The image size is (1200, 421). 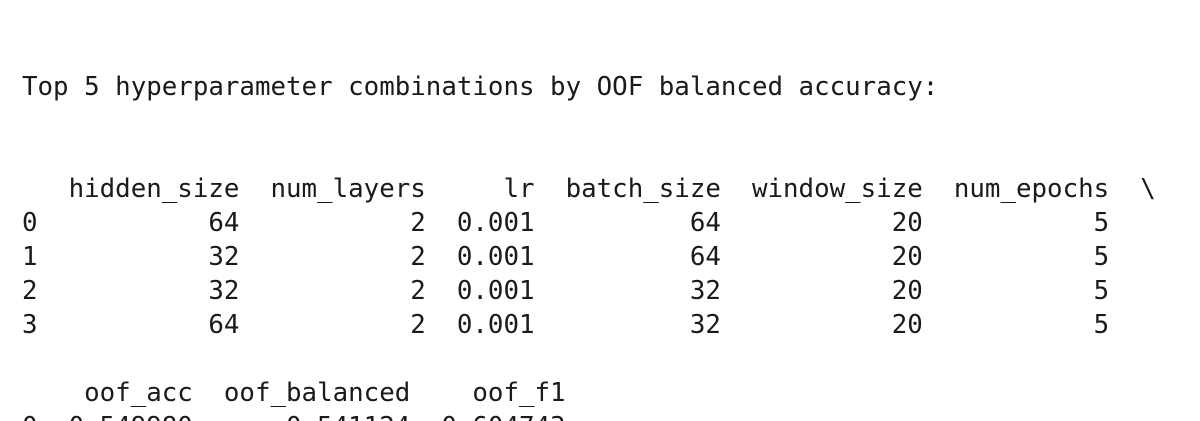 I want to click on row-index: 2, so click(x=30, y=291).